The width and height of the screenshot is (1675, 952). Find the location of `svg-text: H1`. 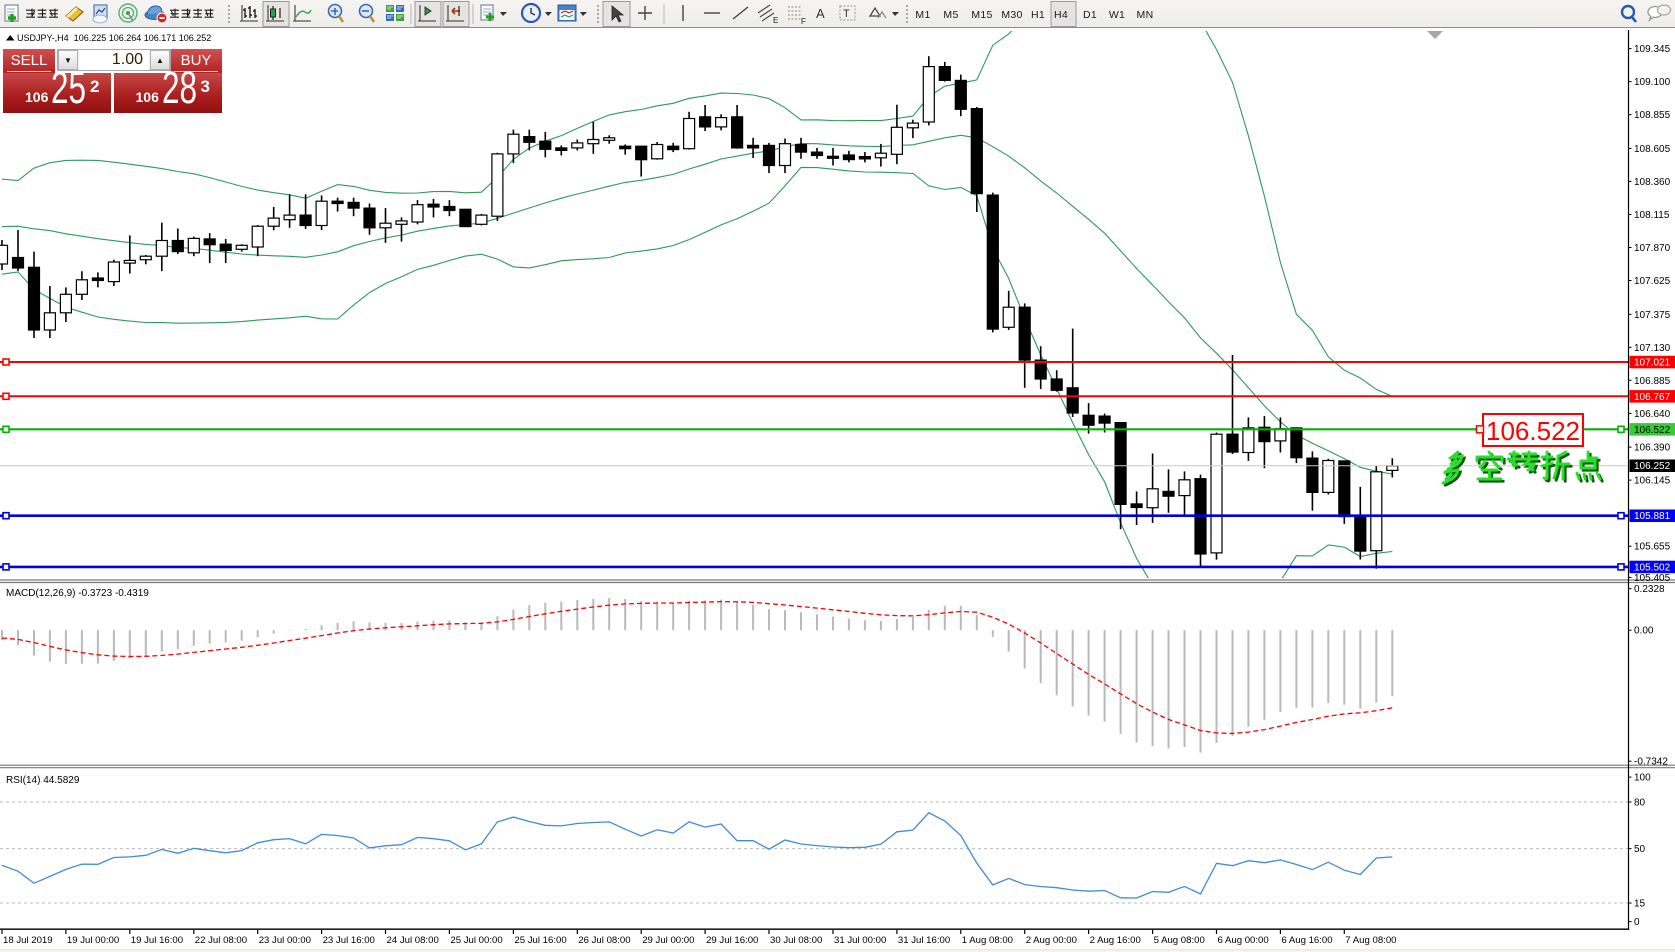

svg-text: H1 is located at coordinates (1038, 15).